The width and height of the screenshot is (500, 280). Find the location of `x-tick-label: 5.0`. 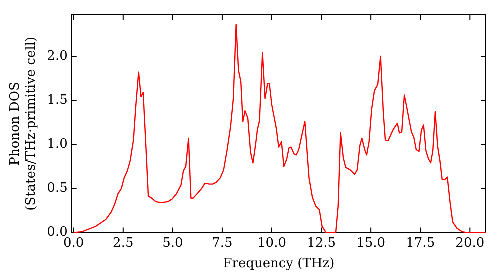

x-tick-label: 5.0 is located at coordinates (173, 243).